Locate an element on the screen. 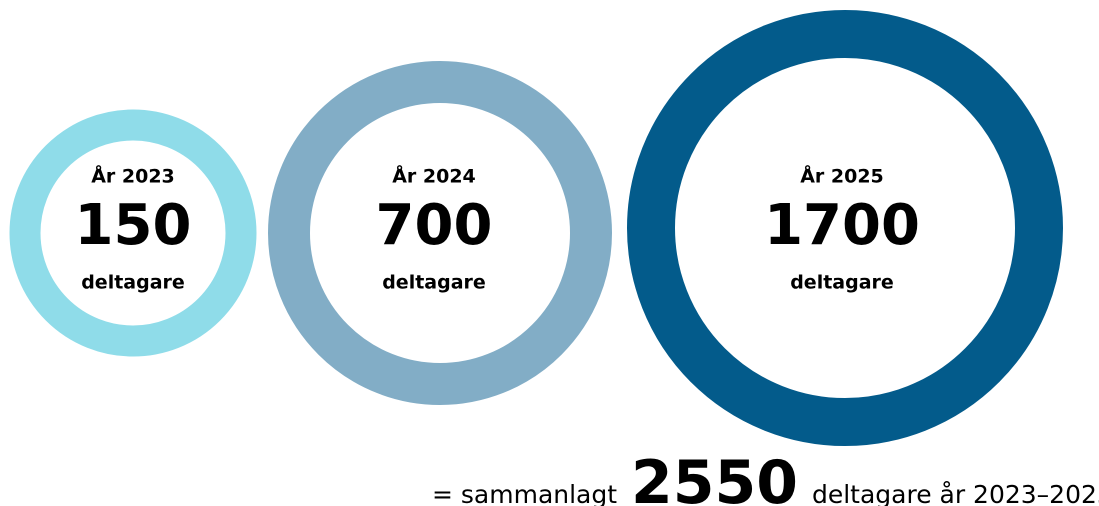 This screenshot has height=506, width=1099. count: 150 is located at coordinates (133, 225).